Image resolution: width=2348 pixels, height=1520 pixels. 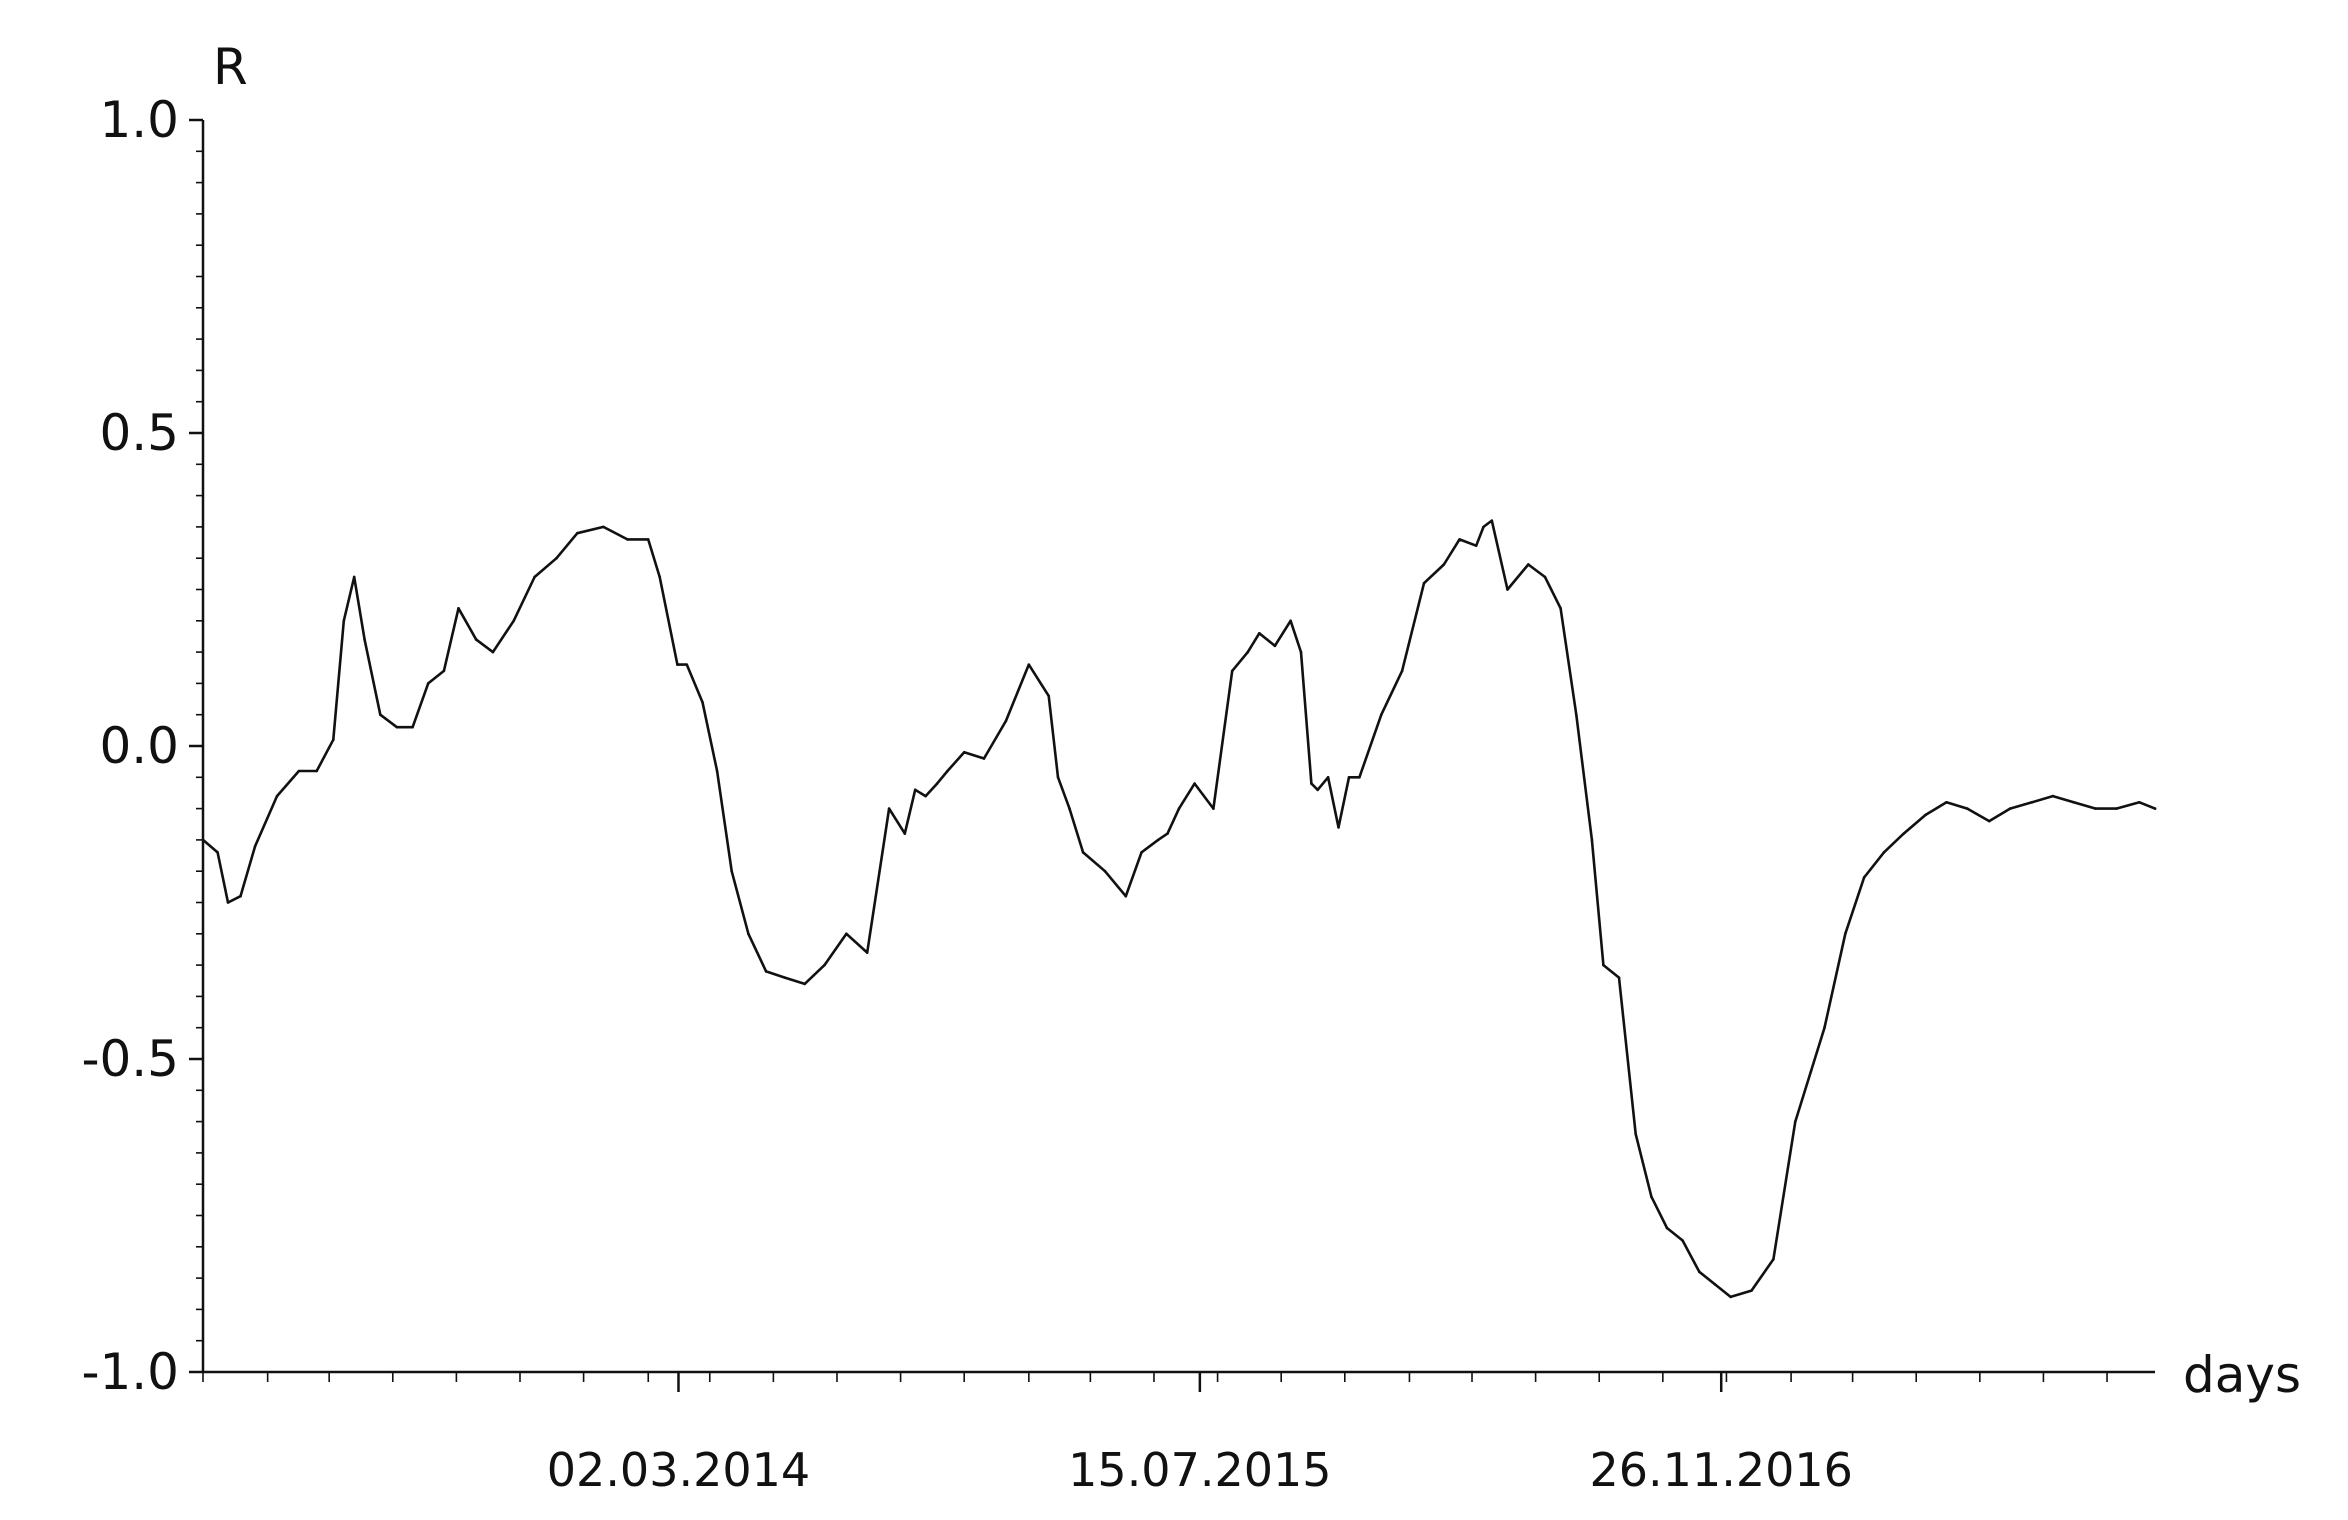 I want to click on y-tick-label: -0.5, so click(x=130, y=1059).